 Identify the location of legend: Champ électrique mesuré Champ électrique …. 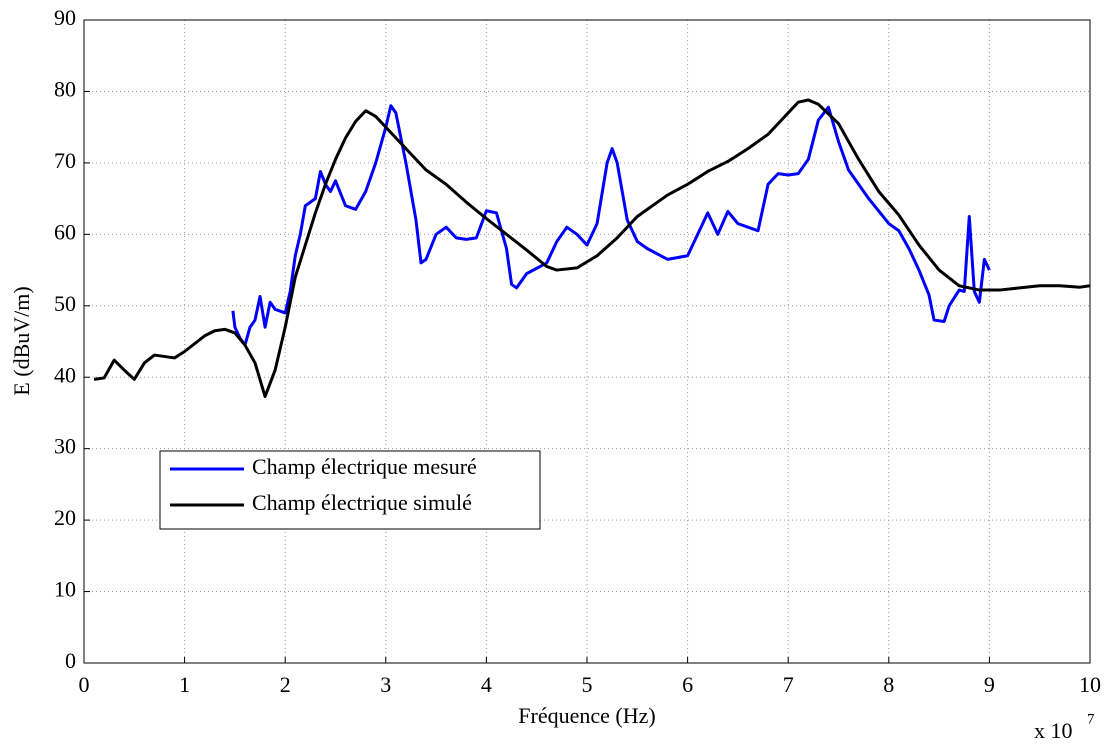
(350, 490).